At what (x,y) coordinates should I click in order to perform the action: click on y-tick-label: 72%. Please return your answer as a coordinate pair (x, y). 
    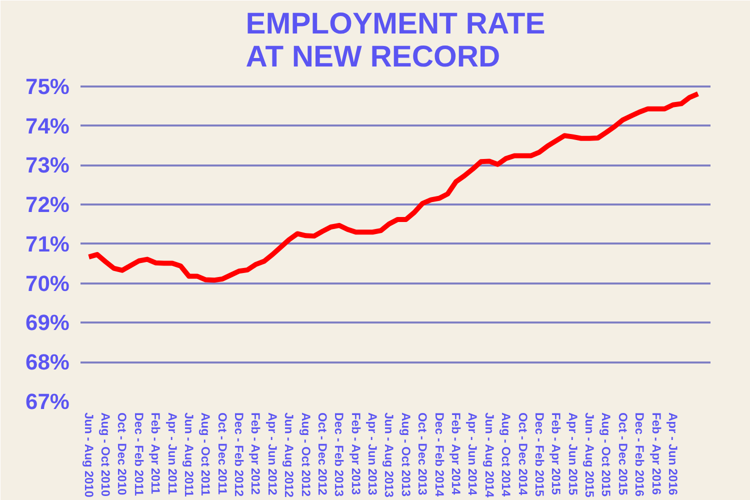
    Looking at the image, I should click on (47, 205).